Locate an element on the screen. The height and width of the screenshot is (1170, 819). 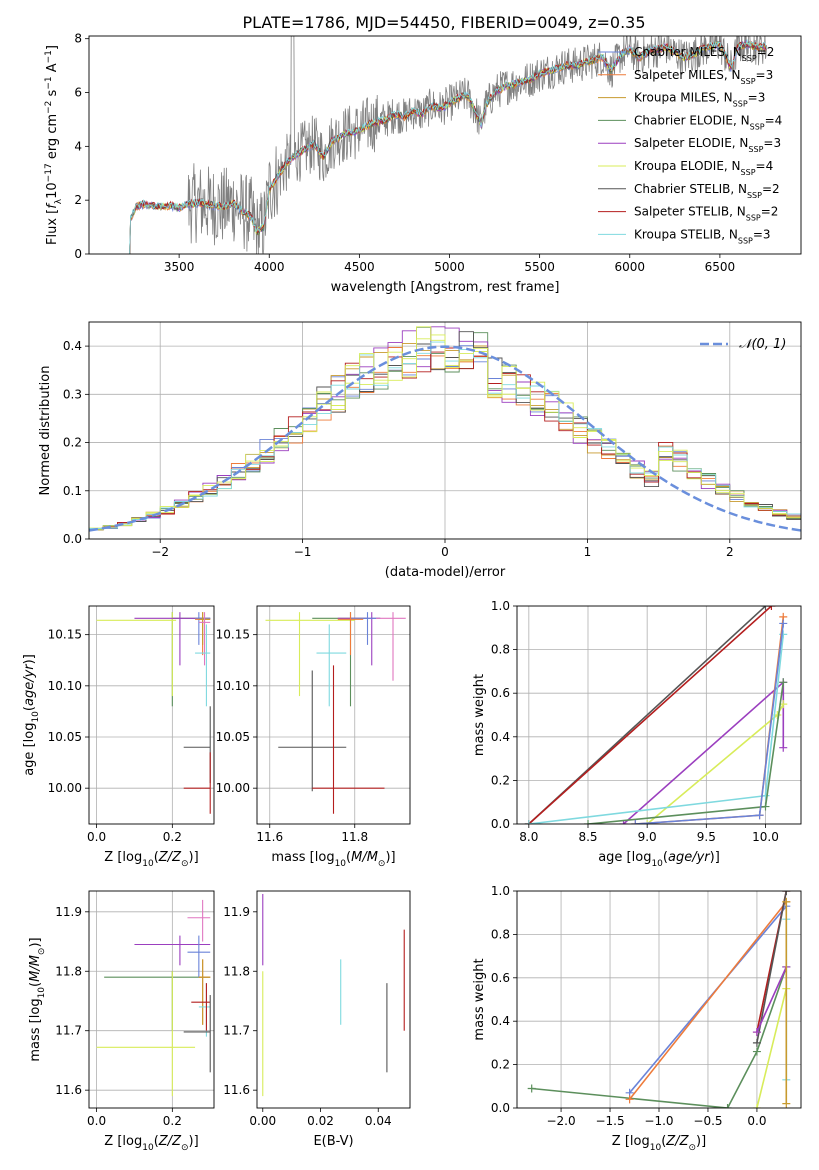
panel-age_vs_mass is located at coordinates (332, 716).